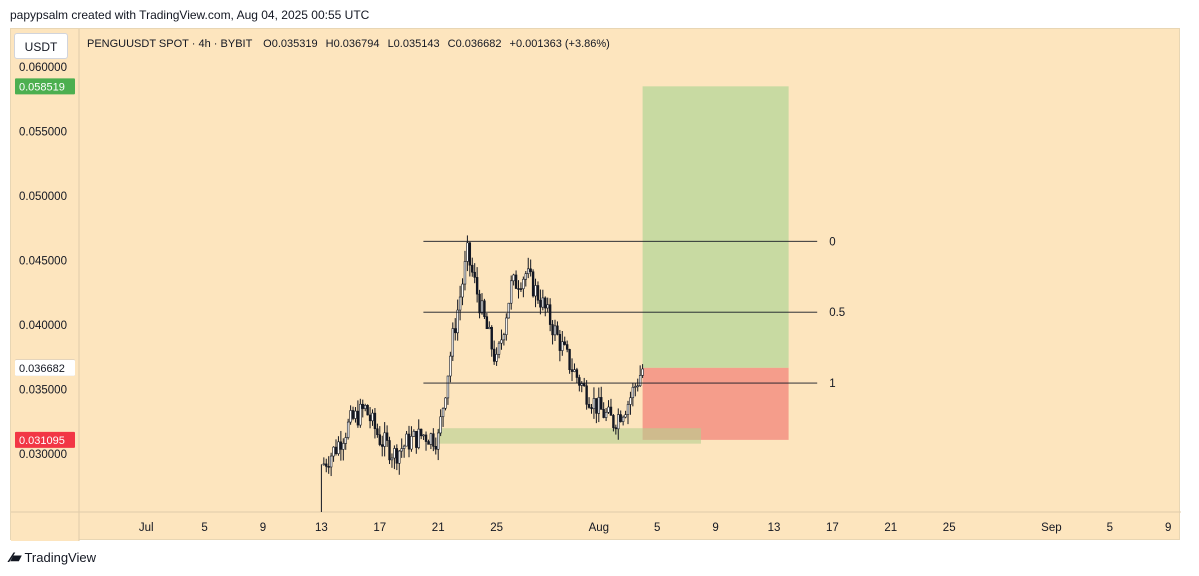 This screenshot has height=576, width=1199. Describe the element at coordinates (832, 242) in the screenshot. I see `fib-level-label: 0` at that location.